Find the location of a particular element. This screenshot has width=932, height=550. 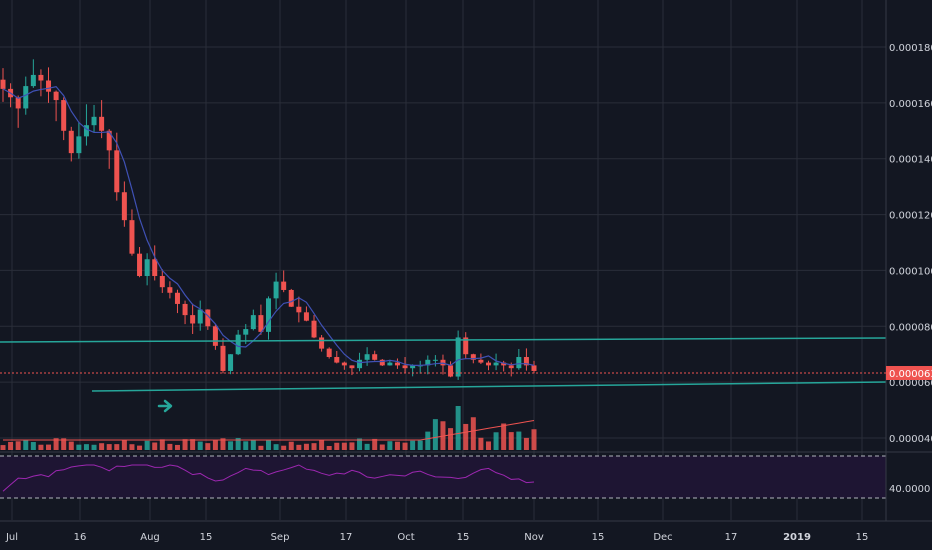

last-price-label: 0.0000639 is located at coordinates (910, 374).